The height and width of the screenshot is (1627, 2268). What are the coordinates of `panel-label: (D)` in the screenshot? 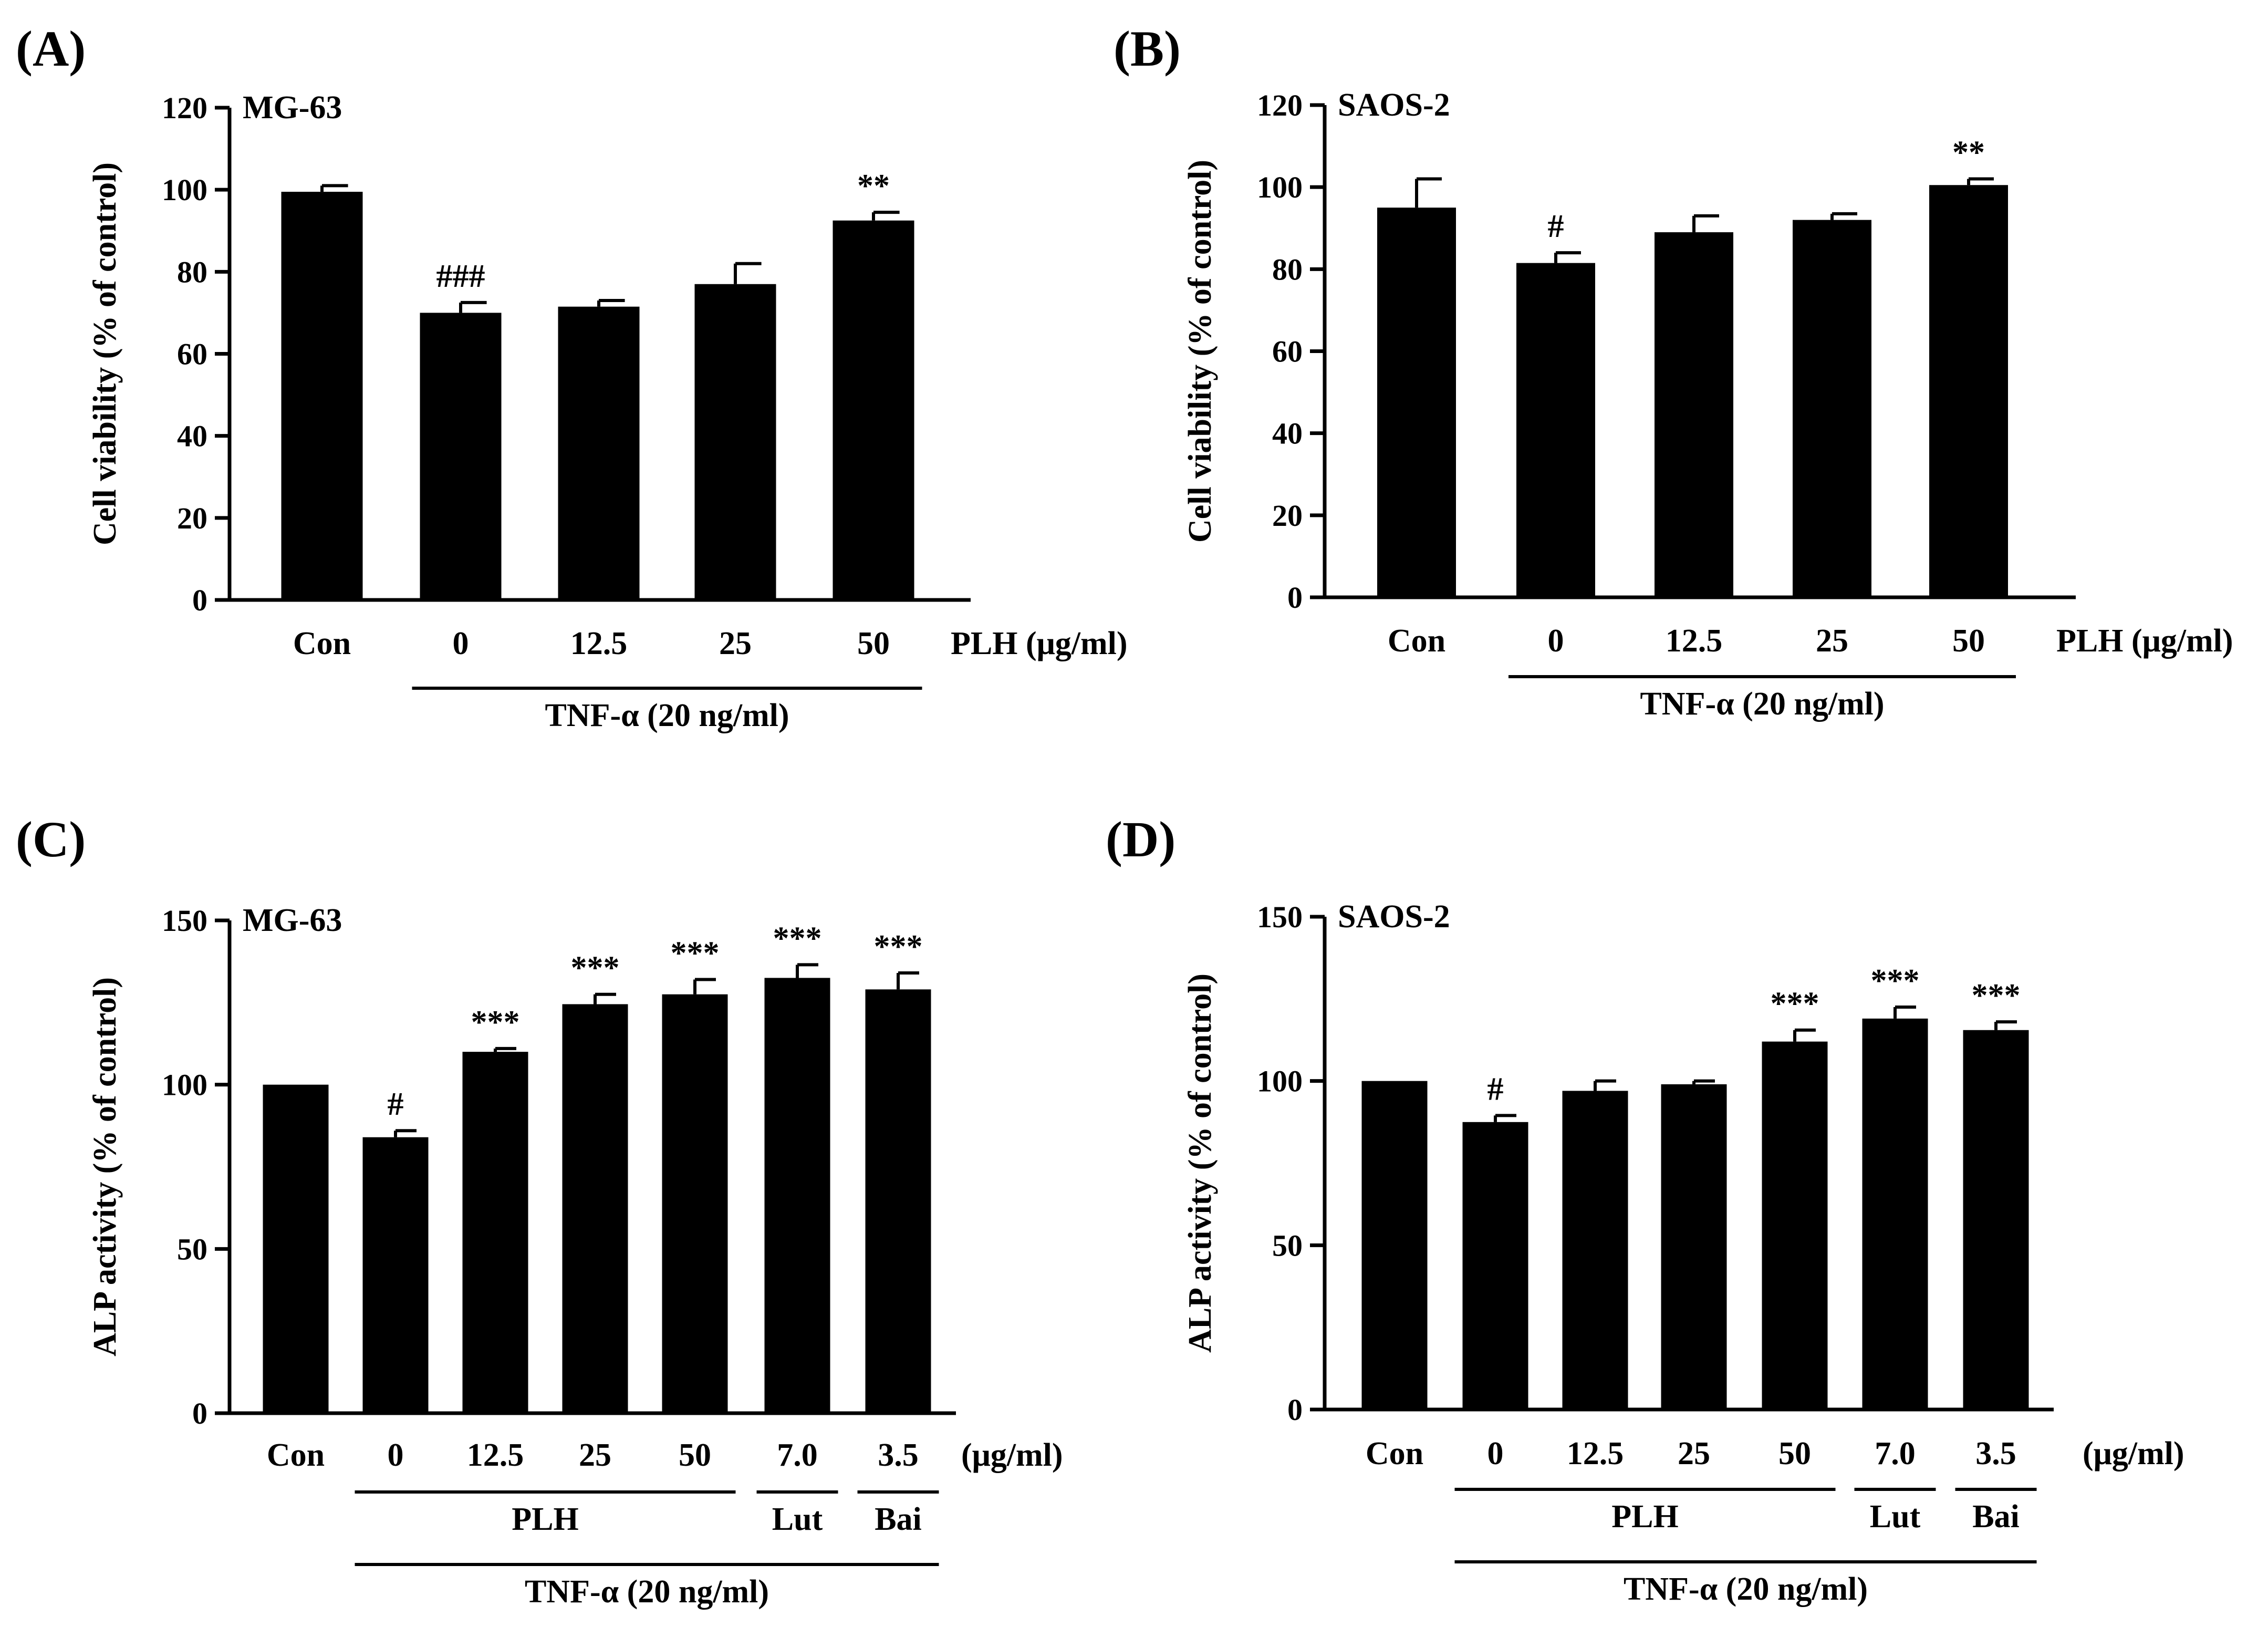 It's located at (1140, 839).